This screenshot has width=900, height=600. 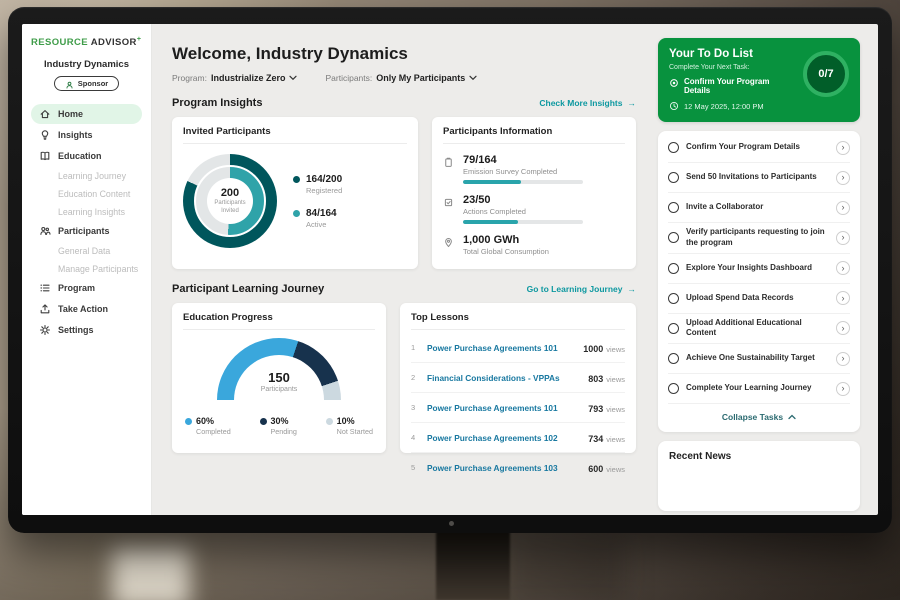 What do you see at coordinates (593, 348) in the screenshot?
I see `lesson-views-count: 1000` at bounding box center [593, 348].